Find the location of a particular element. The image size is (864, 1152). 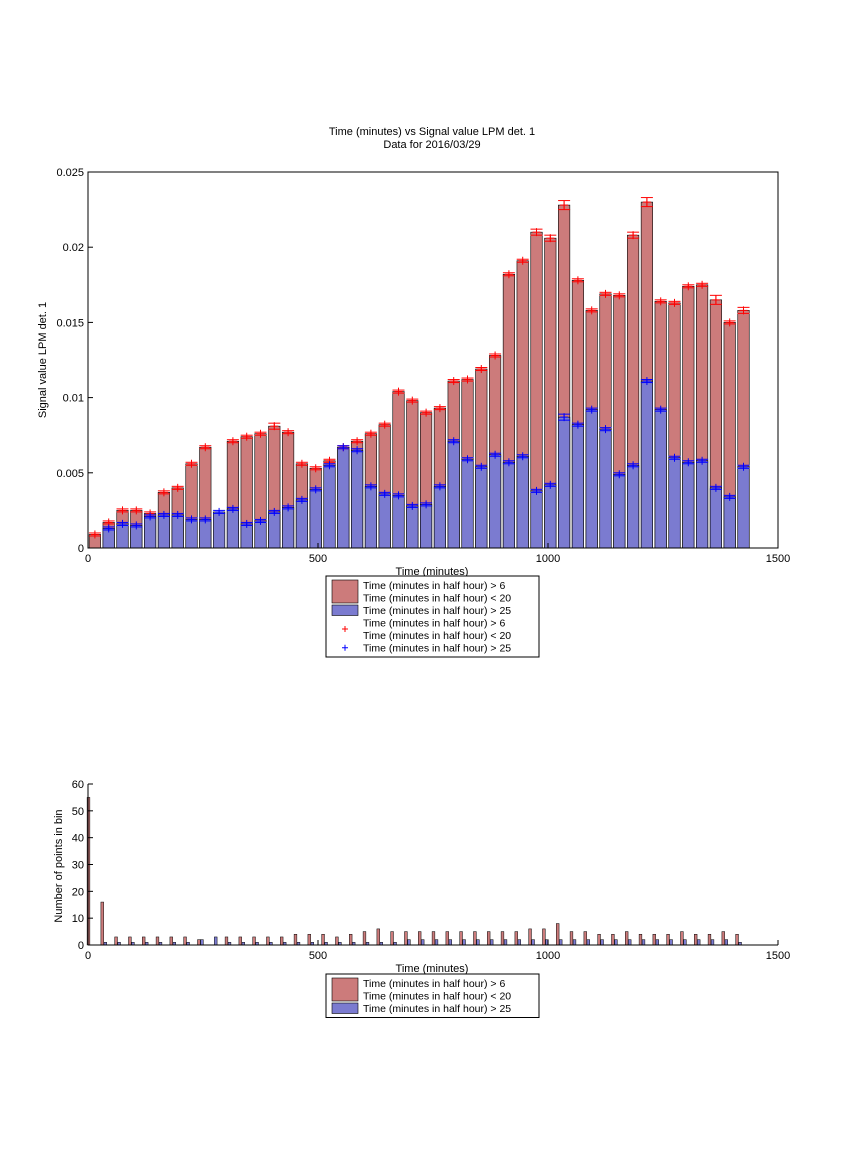

legend-box is located at coordinates (432, 995).